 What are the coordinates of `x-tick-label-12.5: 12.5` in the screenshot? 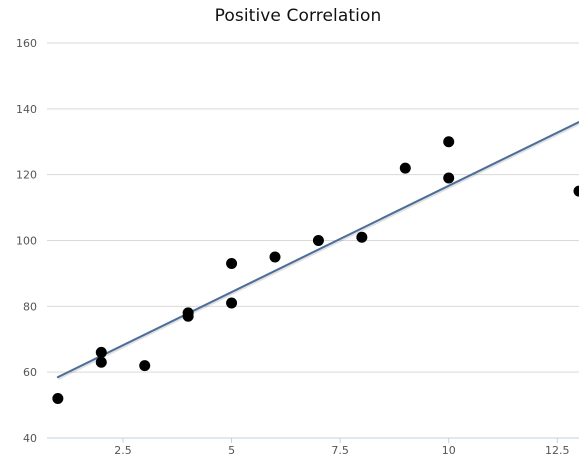 It's located at (557, 450).